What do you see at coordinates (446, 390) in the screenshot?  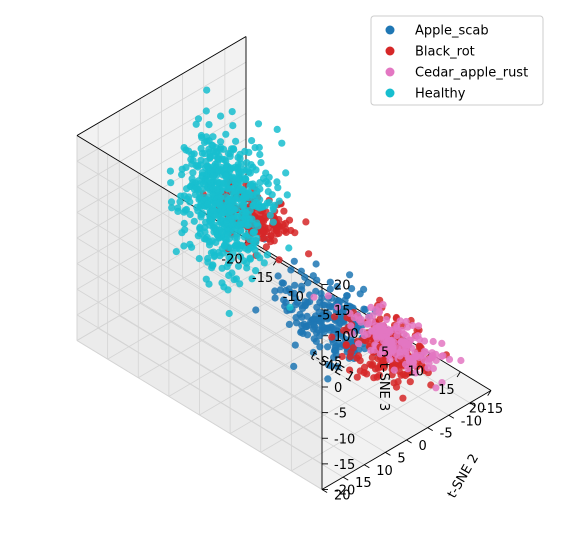 I see `x-tick-label: 15` at bounding box center [446, 390].